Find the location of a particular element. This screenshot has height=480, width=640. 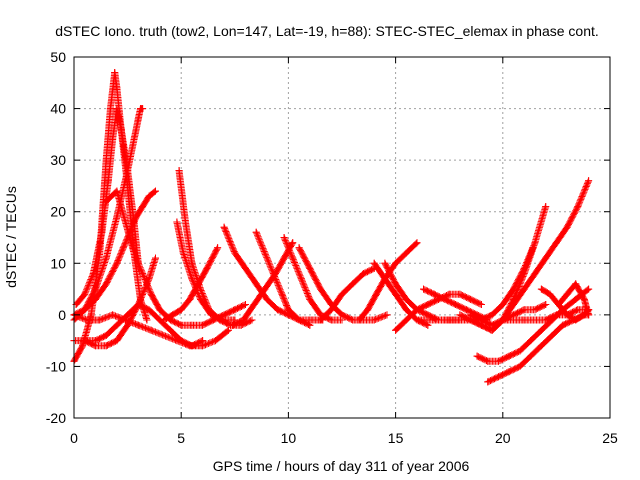

y-tick-label: 30 is located at coordinates (58, 160).